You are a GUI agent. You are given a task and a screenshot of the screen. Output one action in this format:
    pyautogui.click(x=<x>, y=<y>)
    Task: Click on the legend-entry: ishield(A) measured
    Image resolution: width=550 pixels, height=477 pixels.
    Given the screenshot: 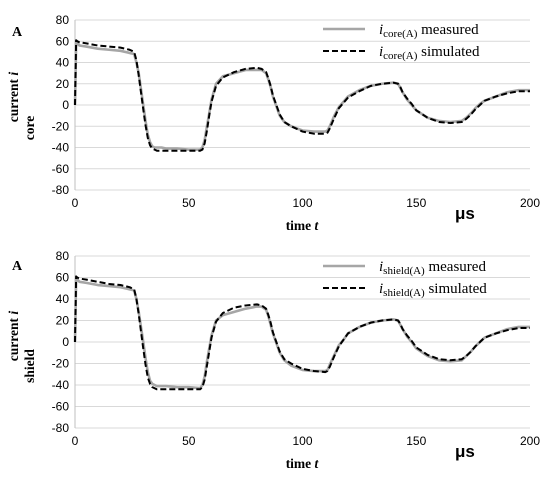 What is the action you would take?
    pyautogui.click(x=432, y=268)
    